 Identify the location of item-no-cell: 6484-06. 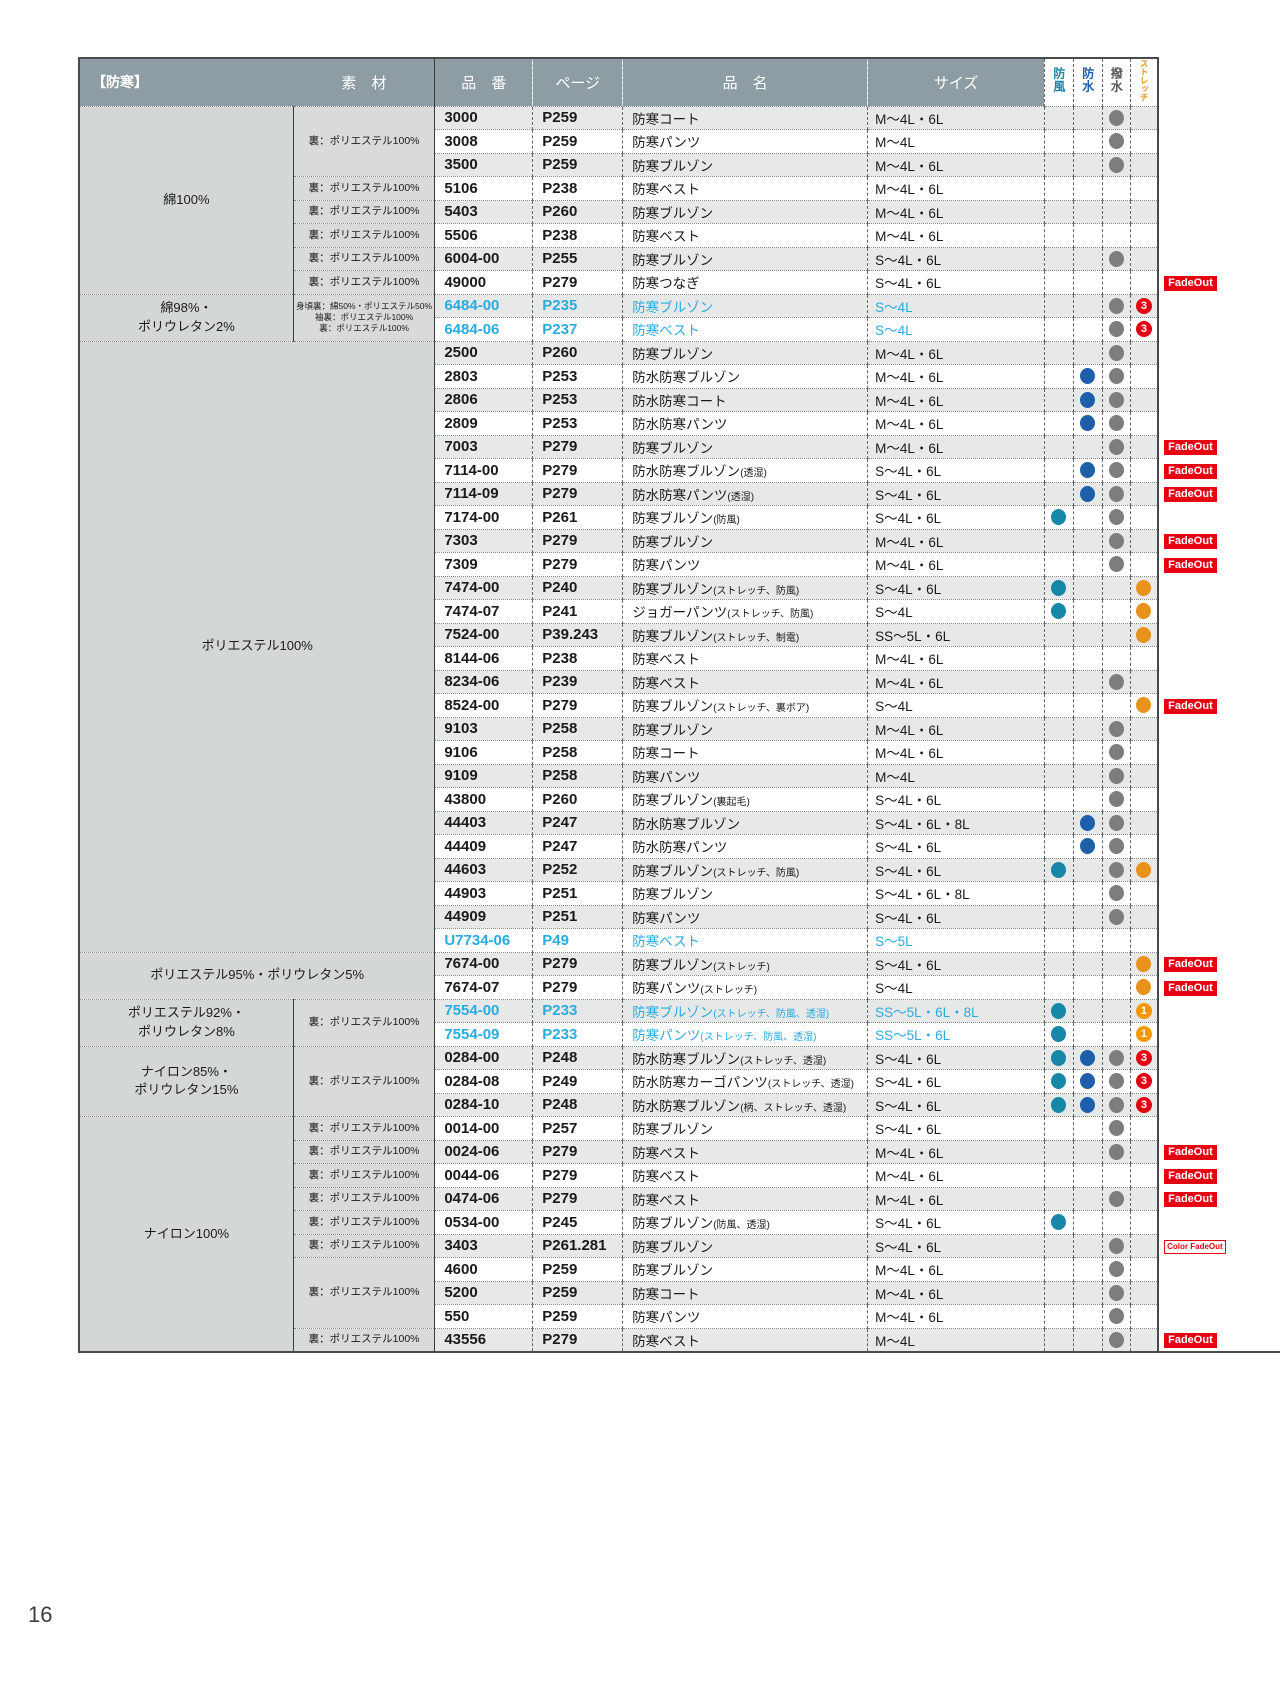
(483, 329).